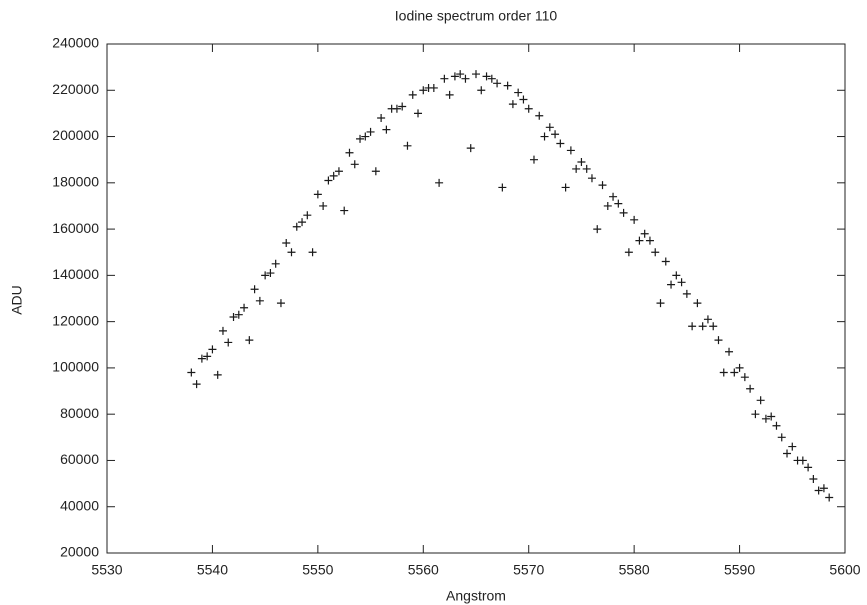 The height and width of the screenshot is (605, 867). Describe the element at coordinates (17, 300) in the screenshot. I see `y-axis-label: ADU` at that location.